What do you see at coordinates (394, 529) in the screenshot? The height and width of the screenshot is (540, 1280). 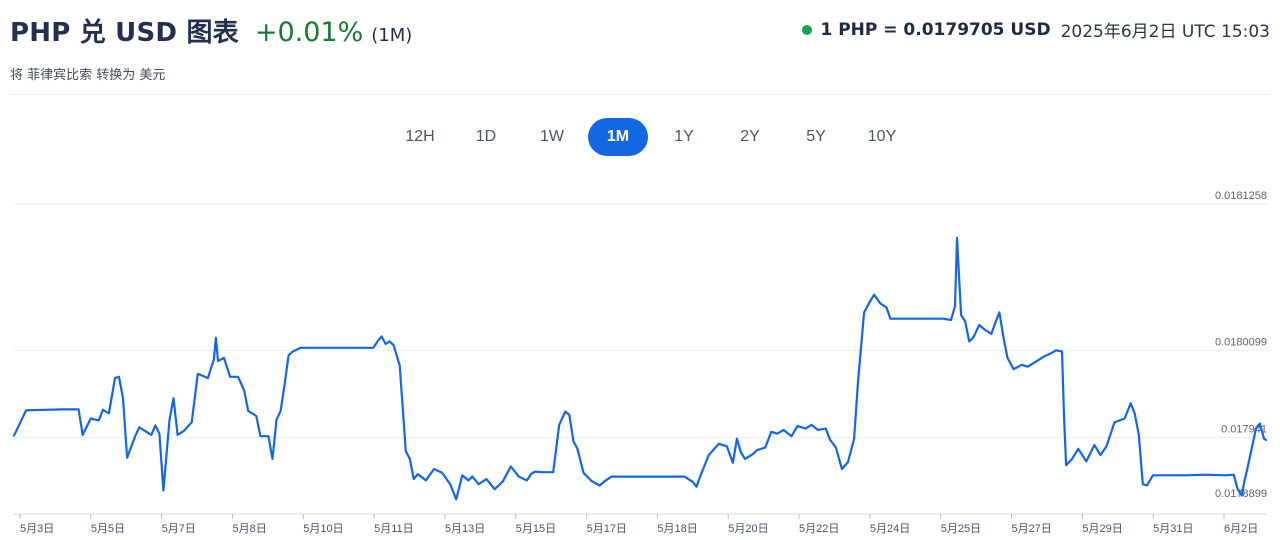 I see `x-tick-label: 5月11日` at bounding box center [394, 529].